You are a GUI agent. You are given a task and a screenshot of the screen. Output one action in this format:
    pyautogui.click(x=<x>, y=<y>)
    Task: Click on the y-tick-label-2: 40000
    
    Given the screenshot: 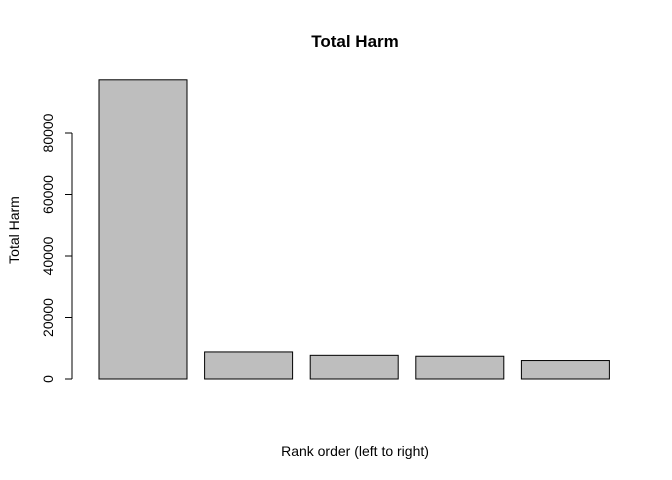 What is the action you would take?
    pyautogui.click(x=48, y=255)
    